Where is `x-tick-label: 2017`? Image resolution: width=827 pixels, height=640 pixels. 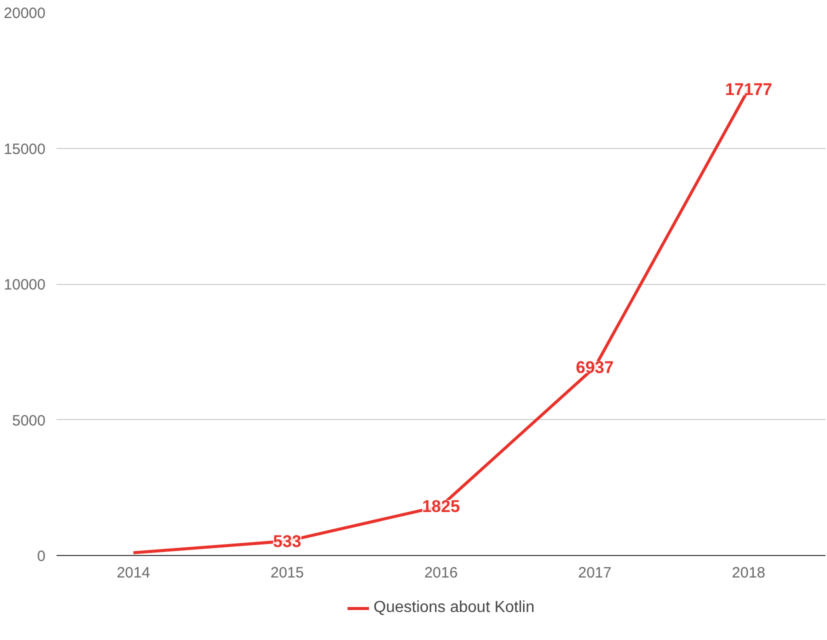
x-tick-label: 2017 is located at coordinates (595, 573).